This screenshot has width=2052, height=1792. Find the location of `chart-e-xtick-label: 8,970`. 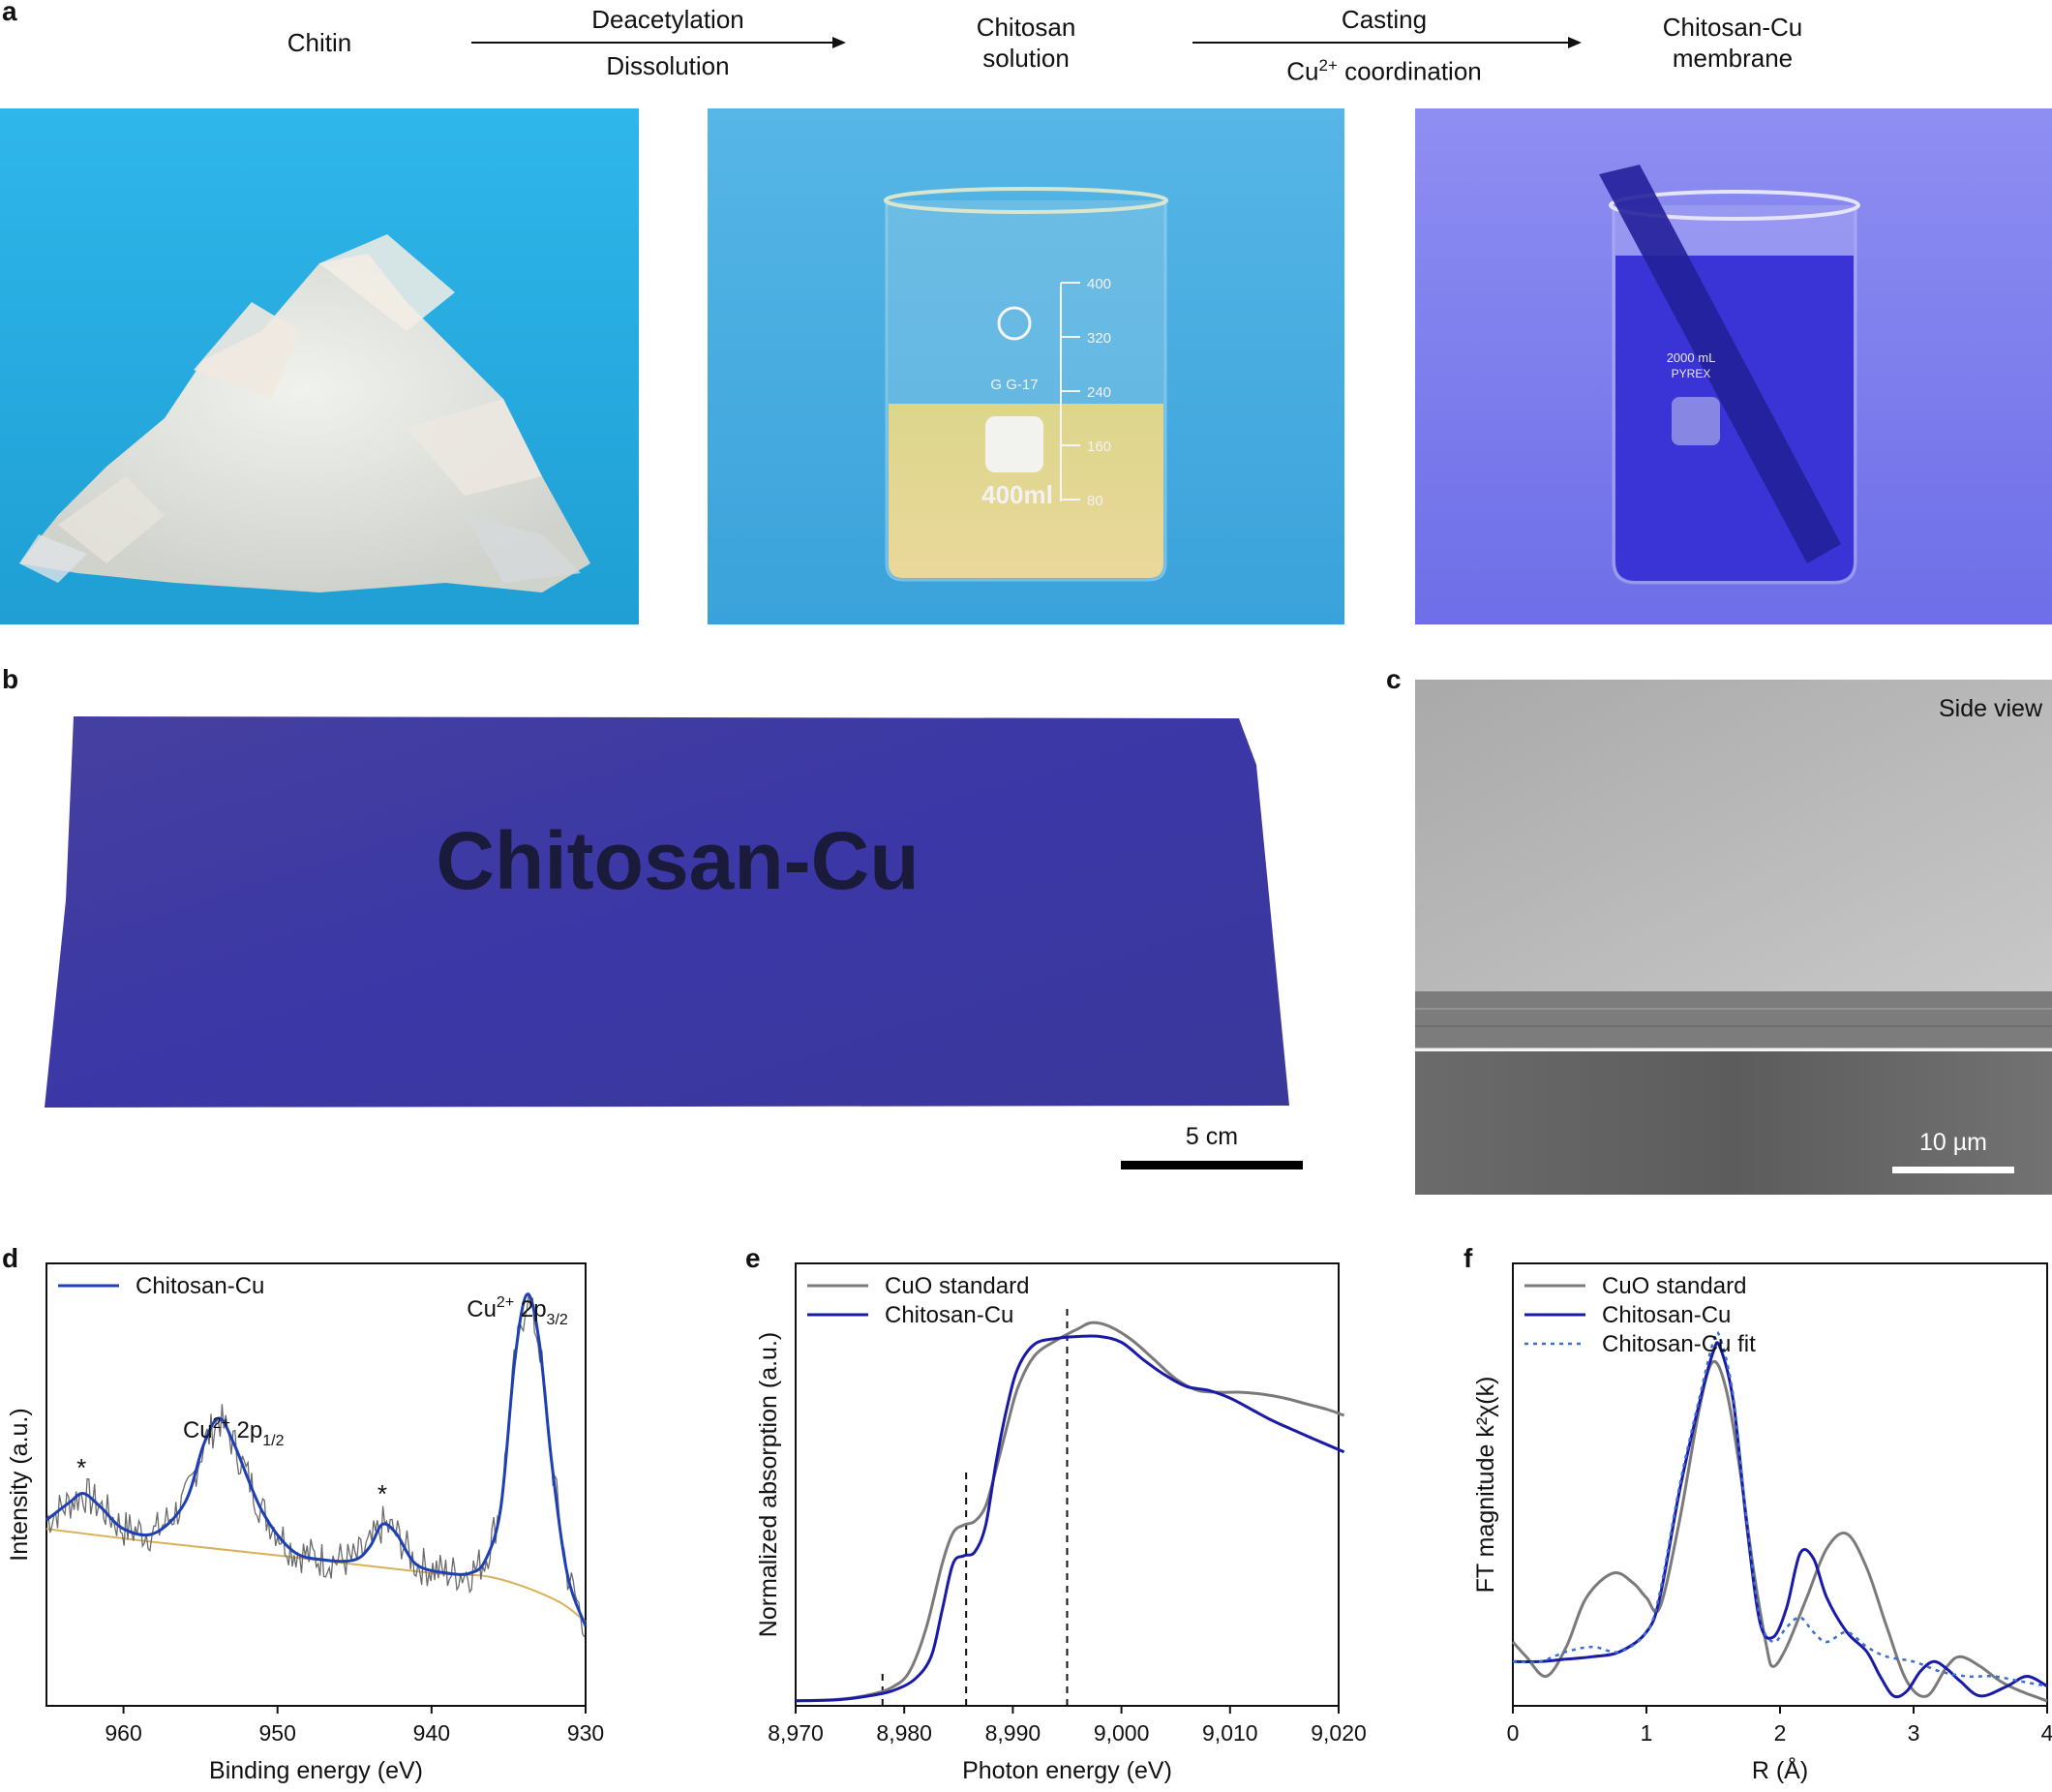

chart-e-xtick-label: 8,970 is located at coordinates (796, 1733).